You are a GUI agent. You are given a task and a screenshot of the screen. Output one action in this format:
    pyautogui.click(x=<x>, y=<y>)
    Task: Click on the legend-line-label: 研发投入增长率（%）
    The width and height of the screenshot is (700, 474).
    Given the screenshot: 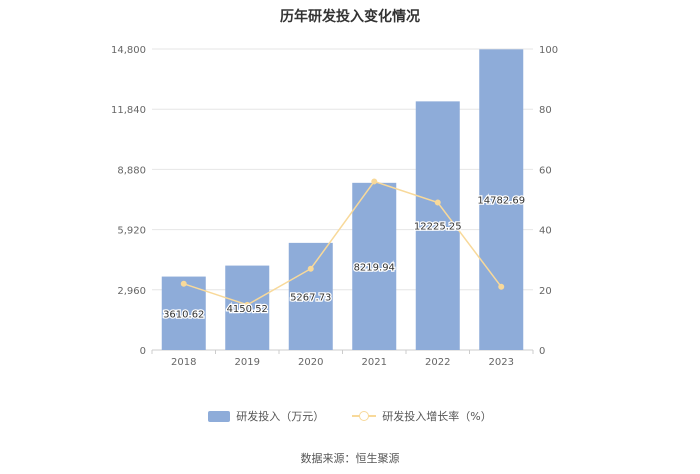 What is the action you would take?
    pyautogui.click(x=437, y=416)
    